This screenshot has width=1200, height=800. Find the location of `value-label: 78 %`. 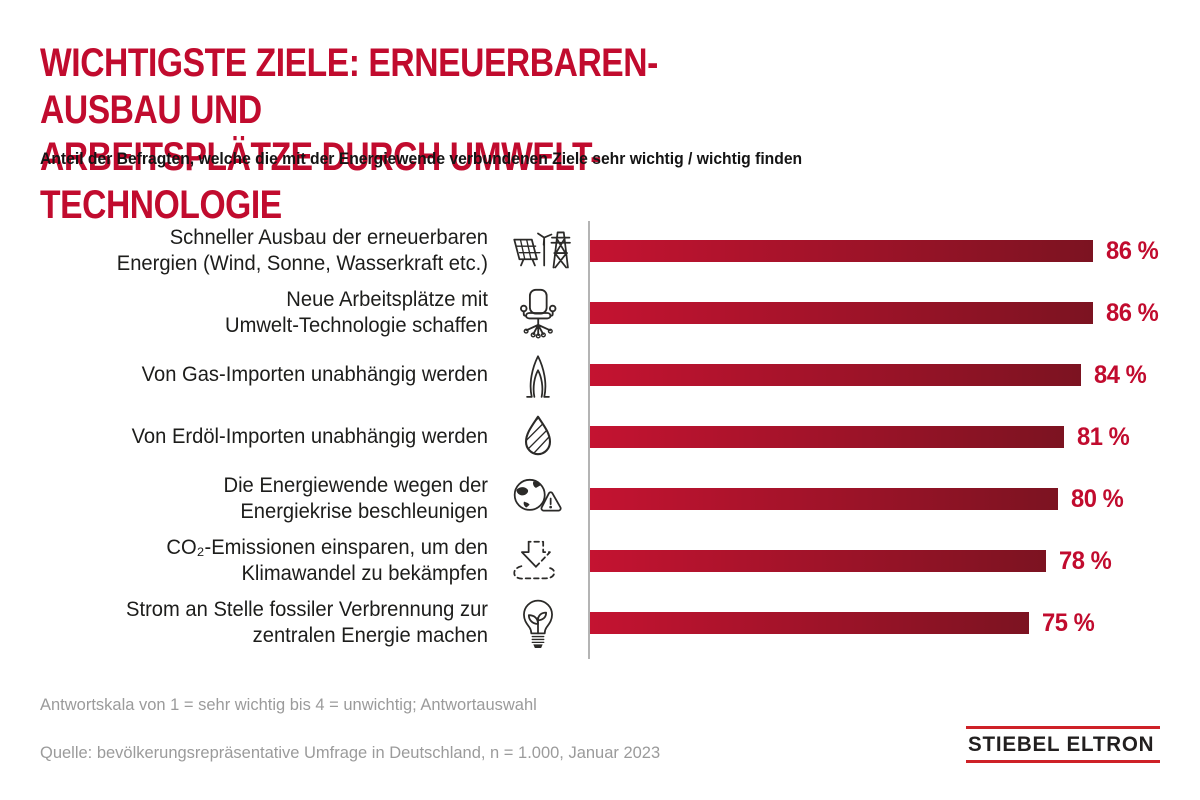

value-label: 78 % is located at coordinates (1085, 560).